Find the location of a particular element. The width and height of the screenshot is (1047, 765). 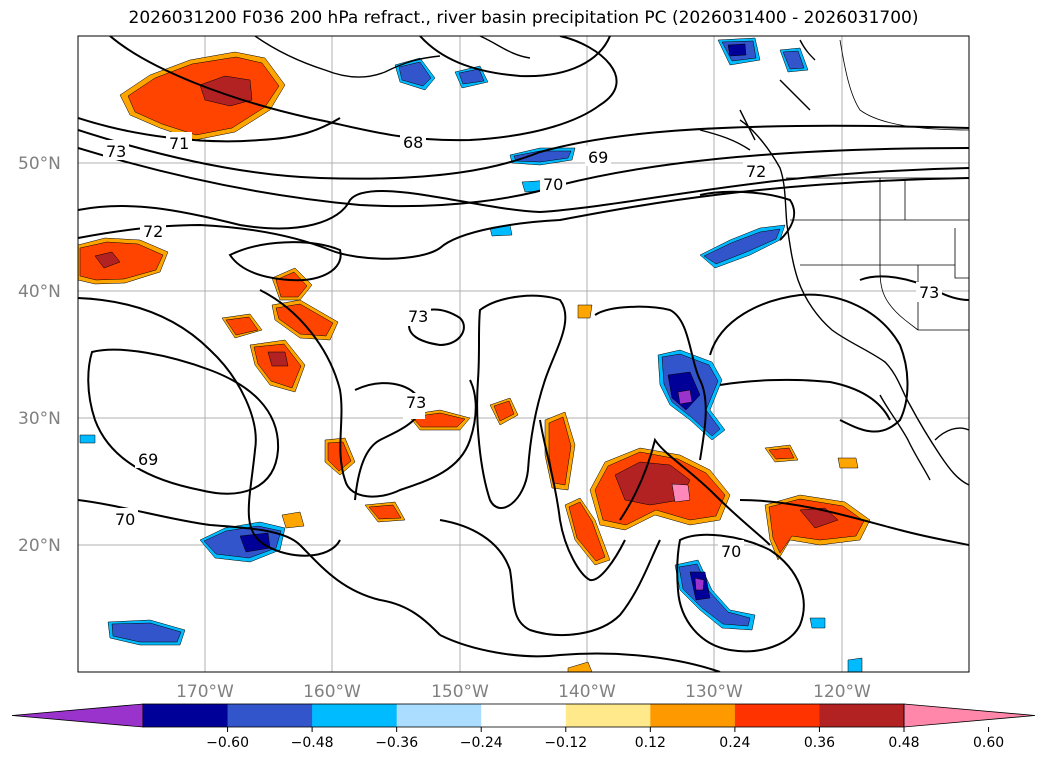

lat-label: 20°N is located at coordinates (39, 546).